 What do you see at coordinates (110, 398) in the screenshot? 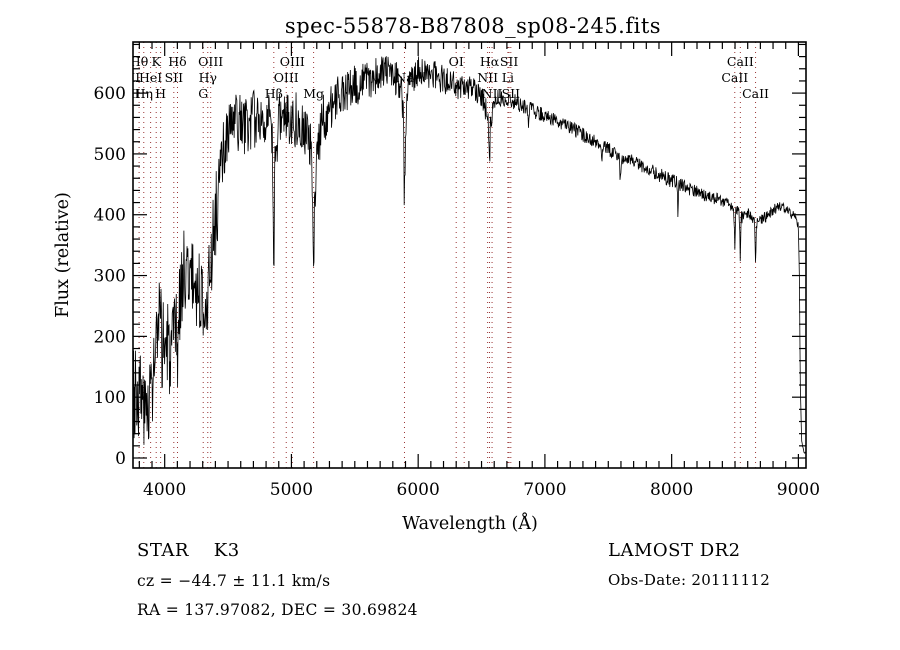
I see `y-tick-label: 100` at bounding box center [110, 398].